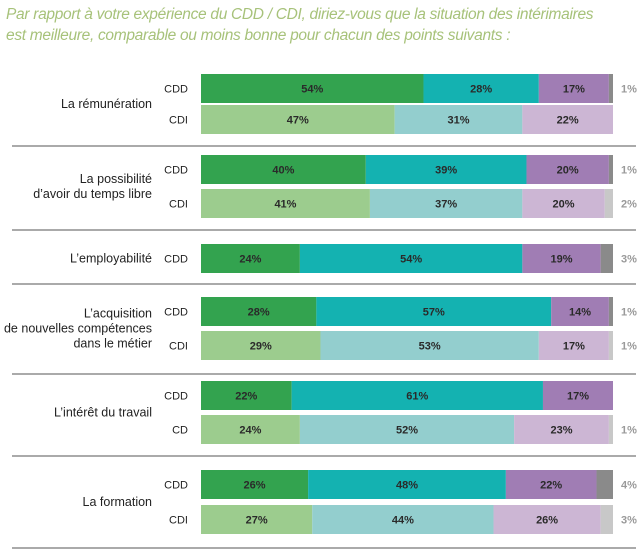 This screenshot has height=551, width=644. I want to click on data-label: 47%, so click(298, 121).